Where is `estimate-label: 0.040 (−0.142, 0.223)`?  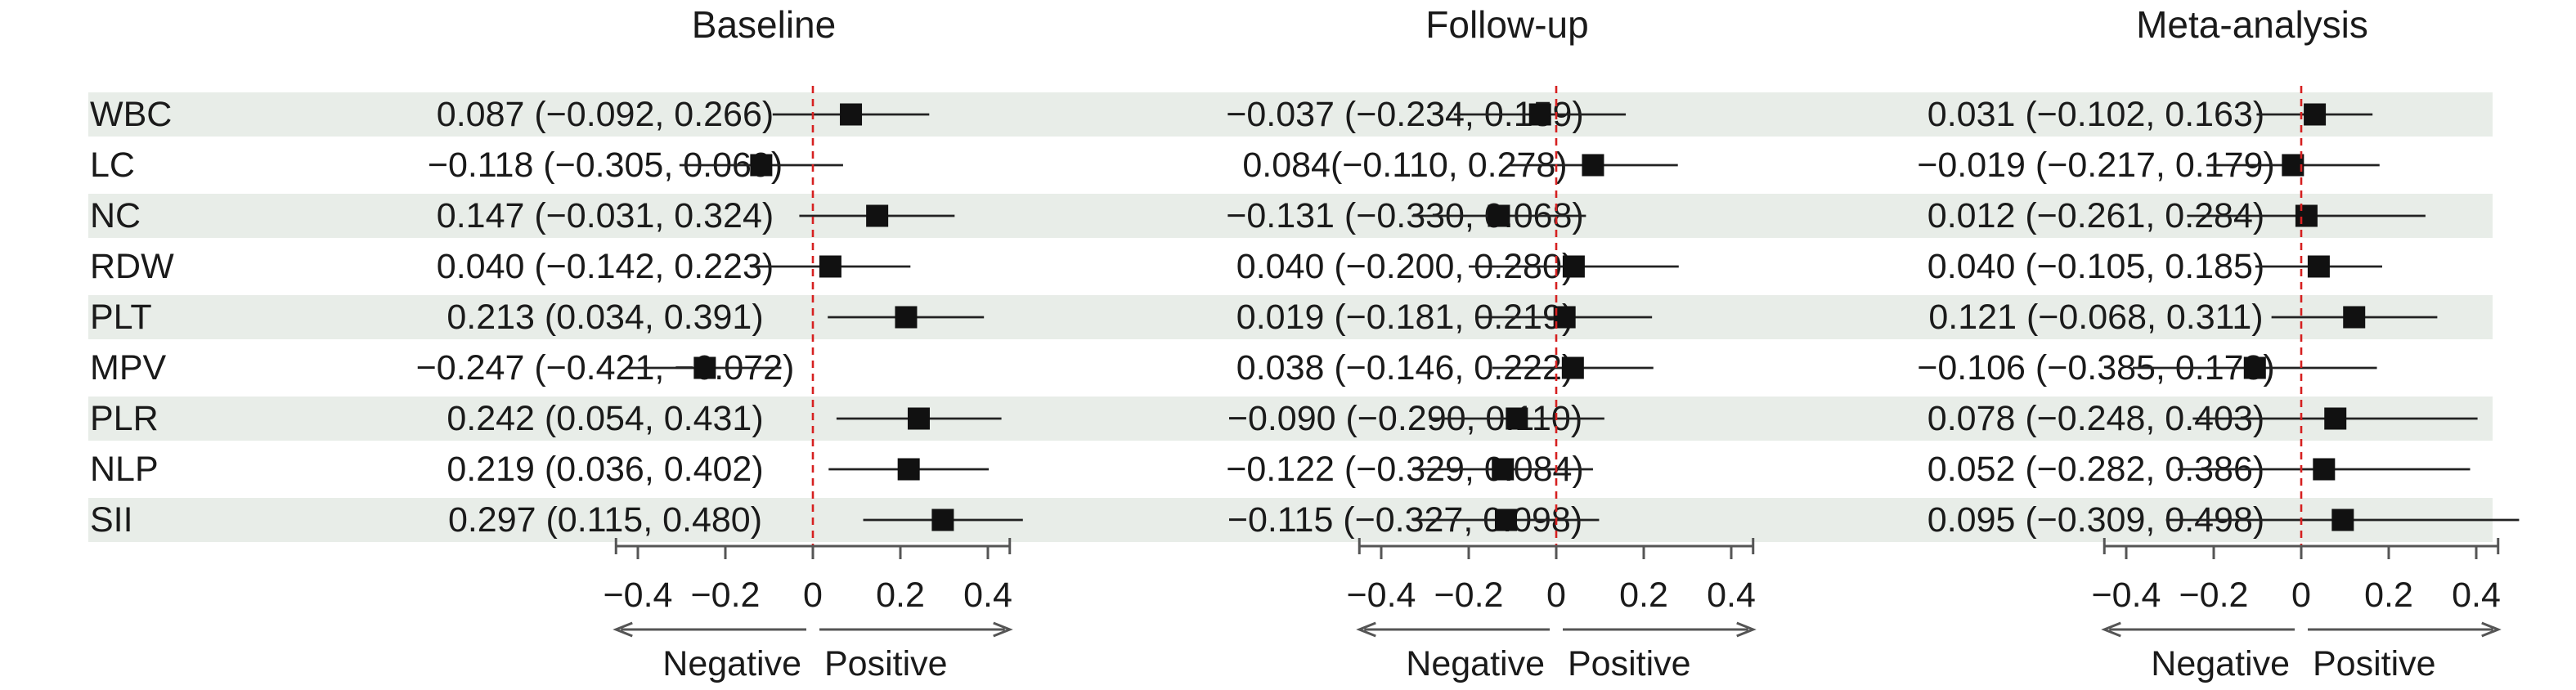 estimate-label: 0.040 (−0.142, 0.223) is located at coordinates (605, 266).